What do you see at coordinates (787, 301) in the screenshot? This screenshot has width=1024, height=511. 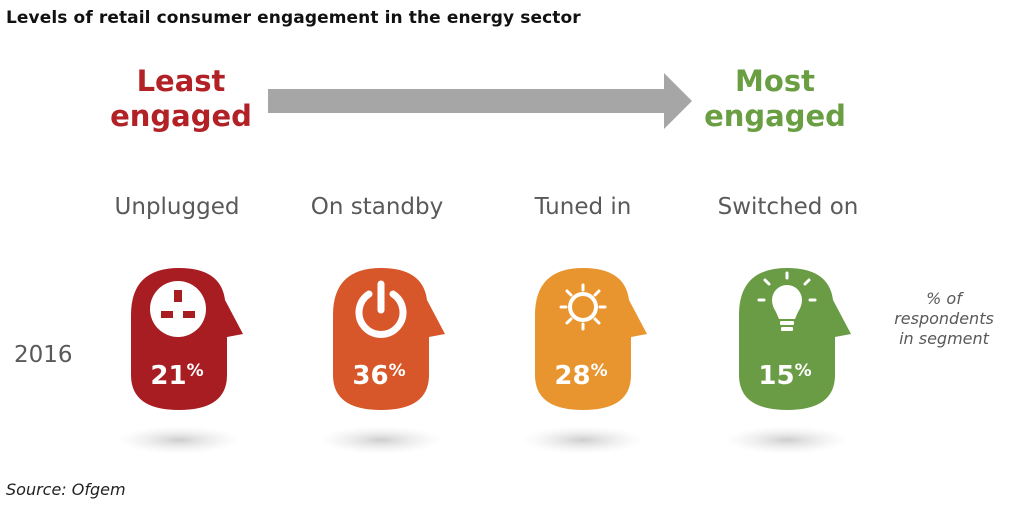 I see `lightbulb-icon` at bounding box center [787, 301].